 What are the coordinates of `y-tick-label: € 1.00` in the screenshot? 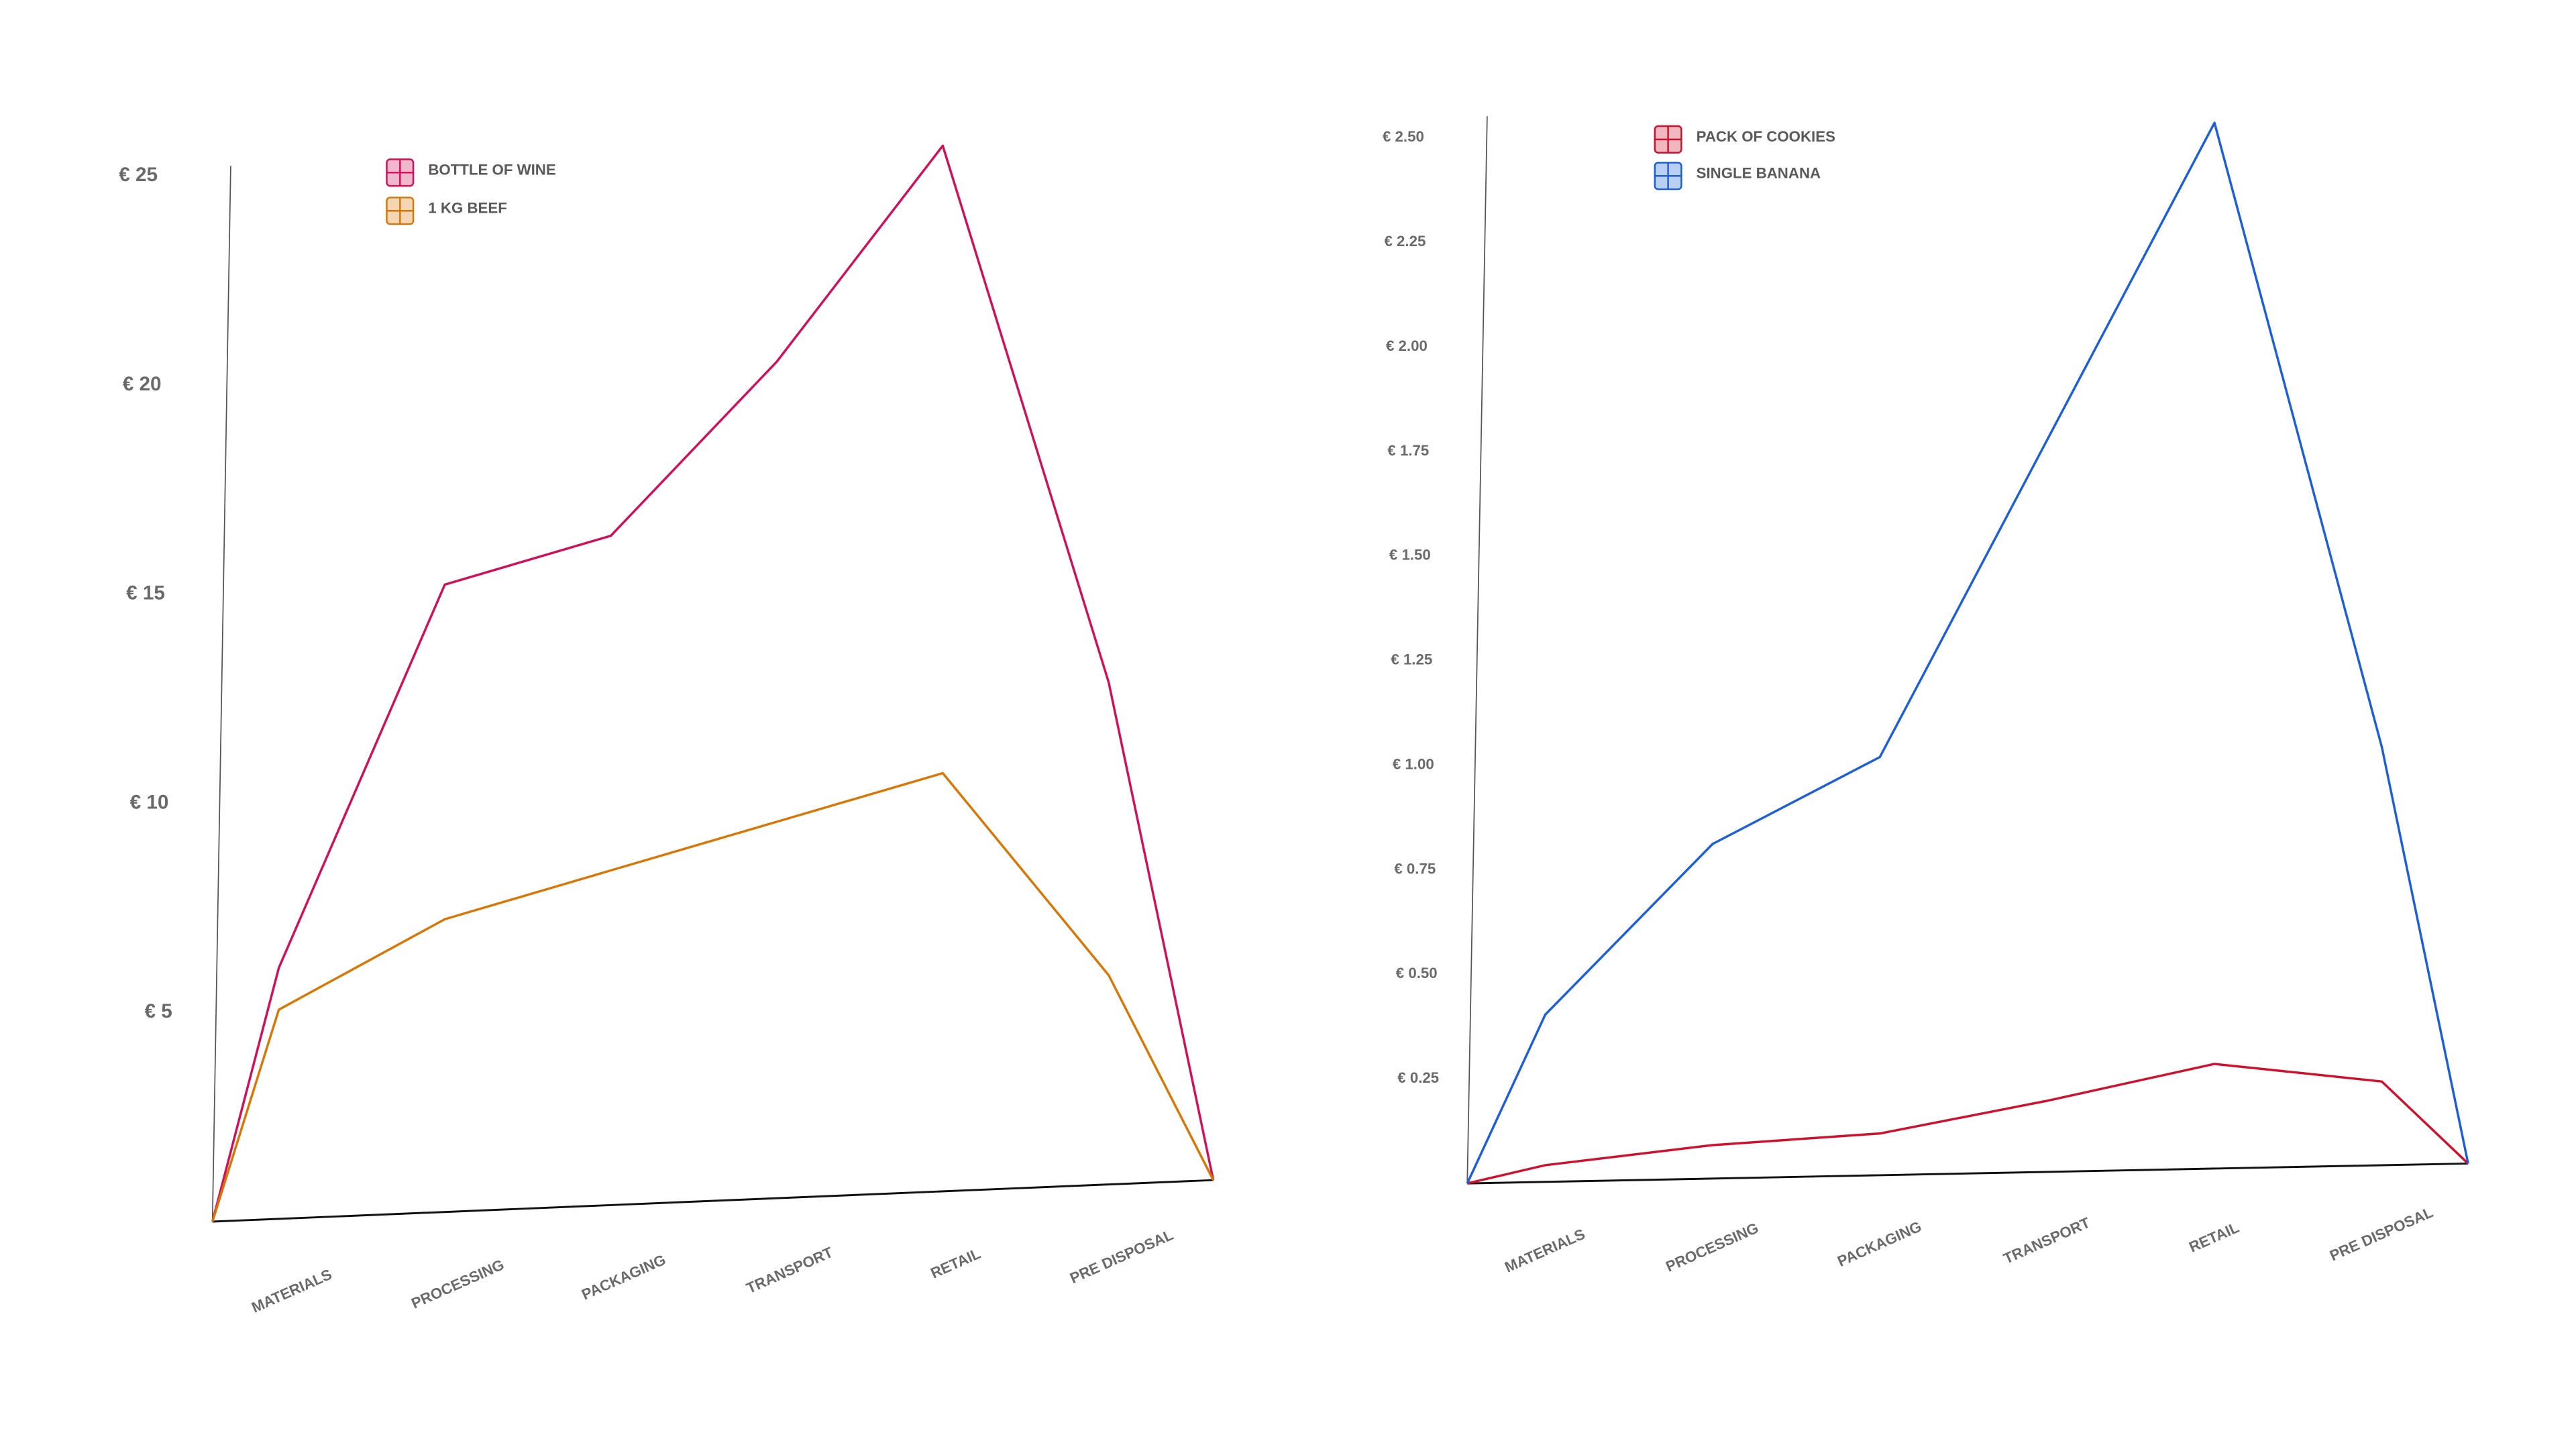 It's located at (1413, 763).